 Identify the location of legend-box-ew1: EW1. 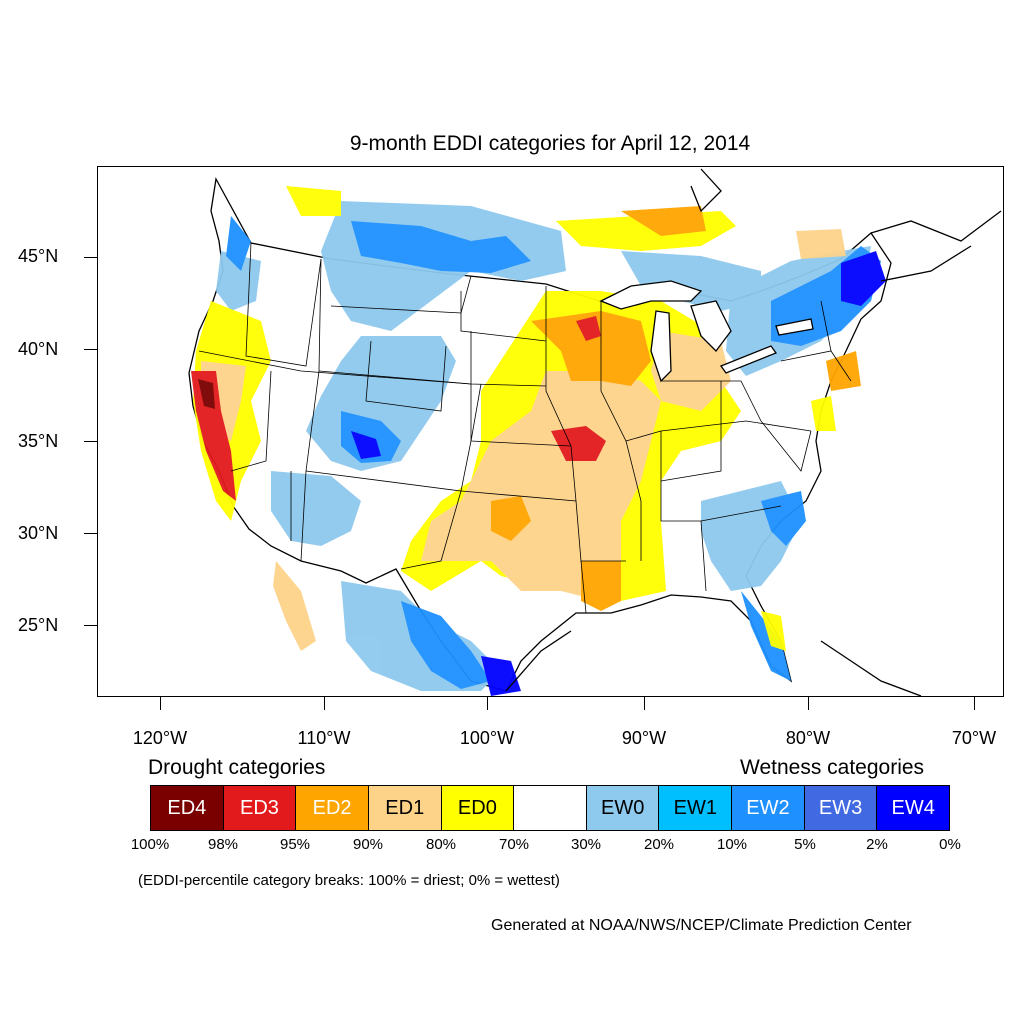
(696, 808).